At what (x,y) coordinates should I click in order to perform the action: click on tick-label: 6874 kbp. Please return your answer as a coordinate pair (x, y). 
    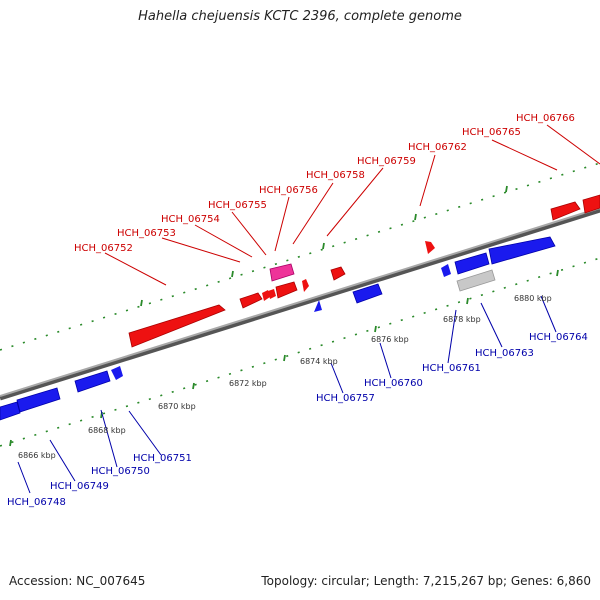
    Looking at the image, I should click on (319, 361).